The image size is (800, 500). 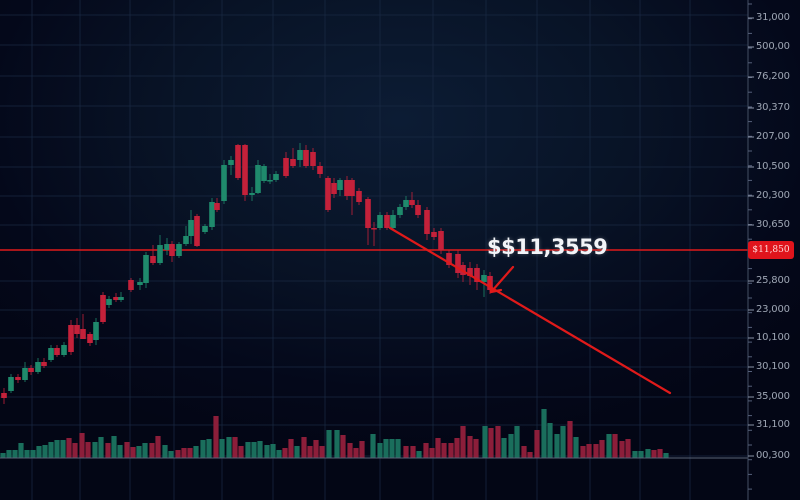 I want to click on price-axis-label: 31,100, so click(x=773, y=424).